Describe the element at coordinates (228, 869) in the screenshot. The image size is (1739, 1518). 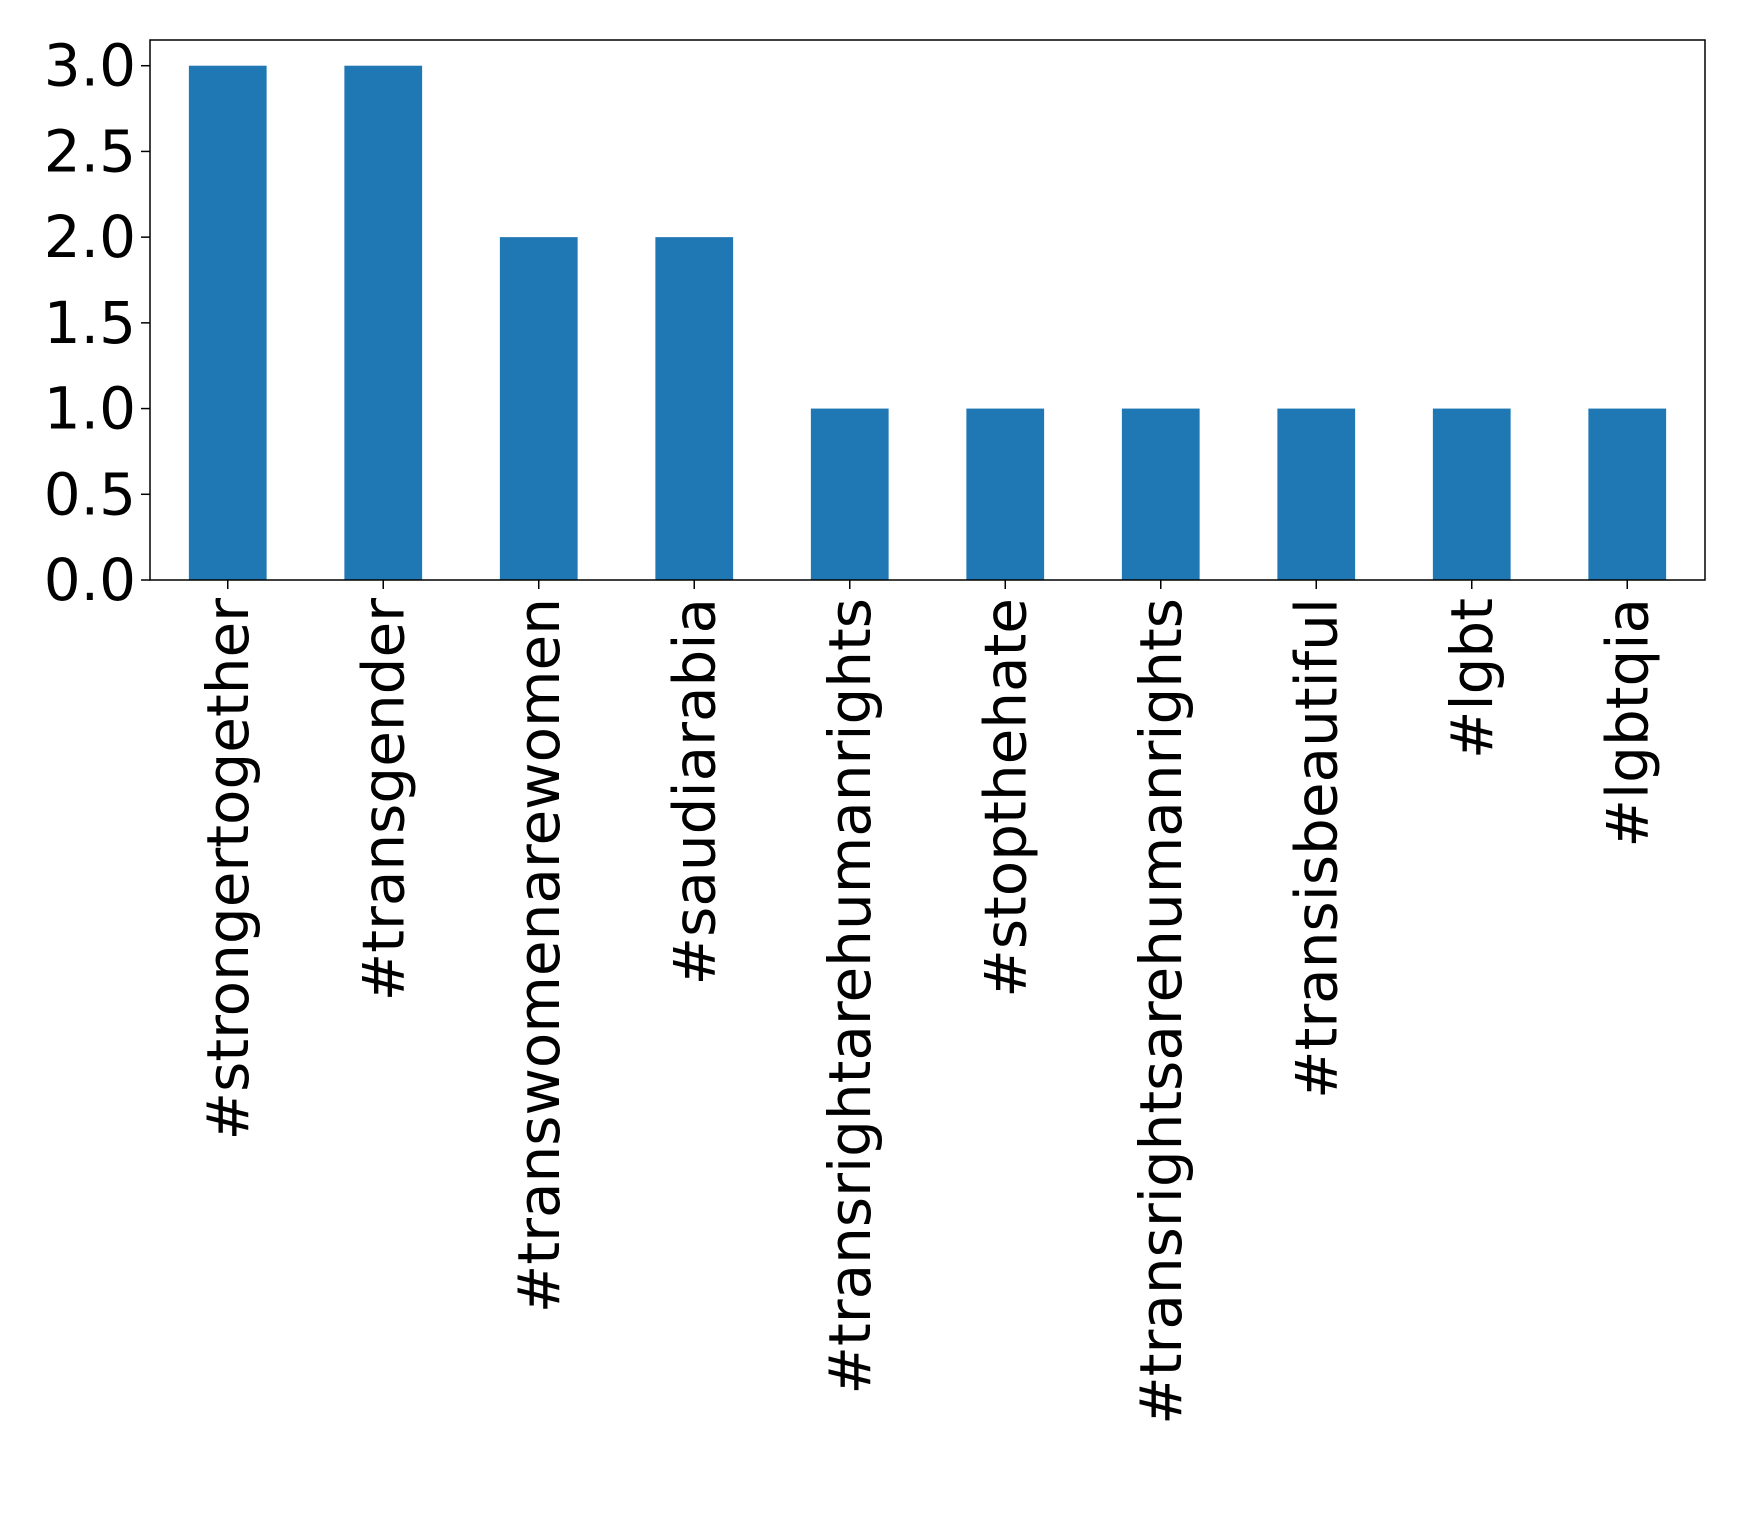
I see `x-tick-label: #strongertogether` at that location.